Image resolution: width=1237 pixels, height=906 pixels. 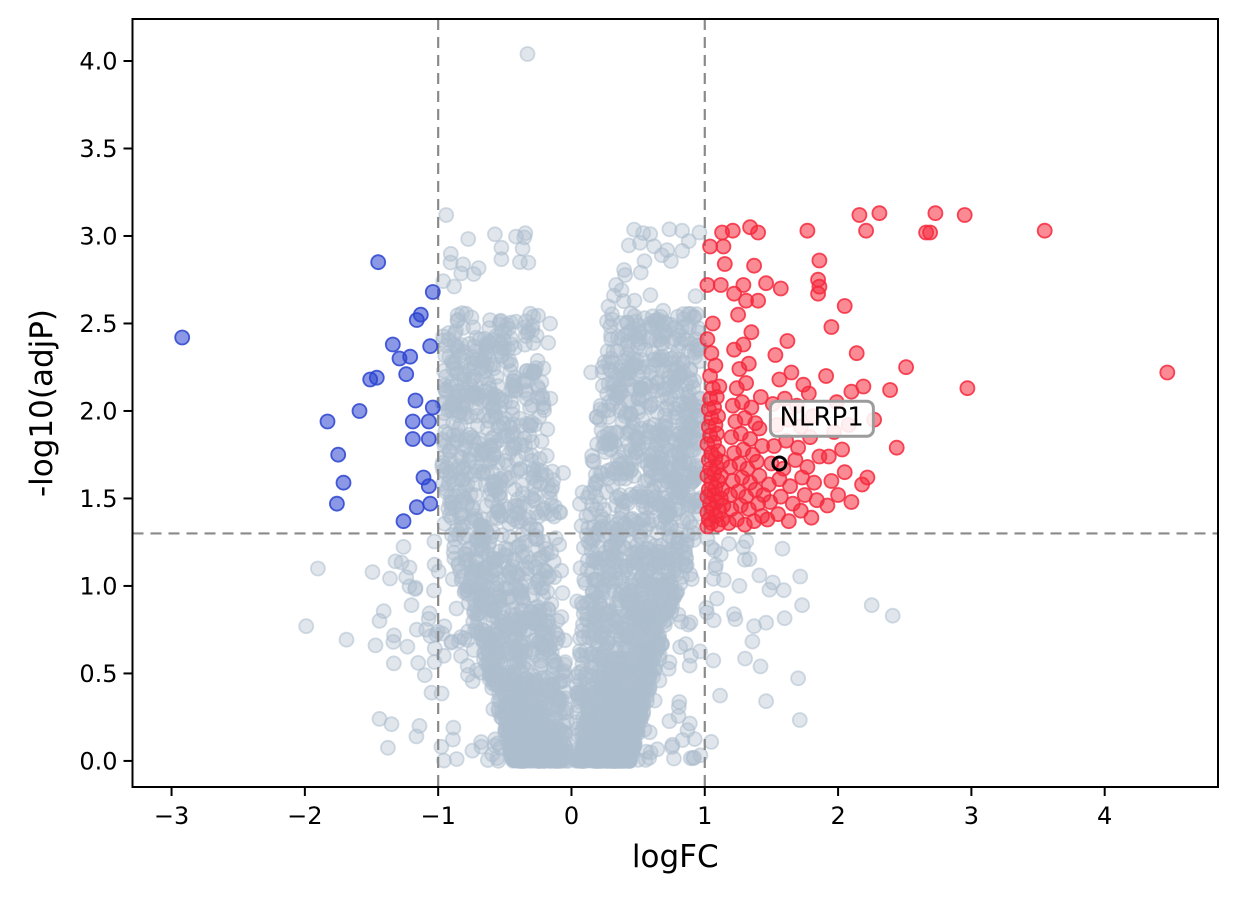 What do you see at coordinates (571, 816) in the screenshot?
I see `x-tick-label: 0` at bounding box center [571, 816].